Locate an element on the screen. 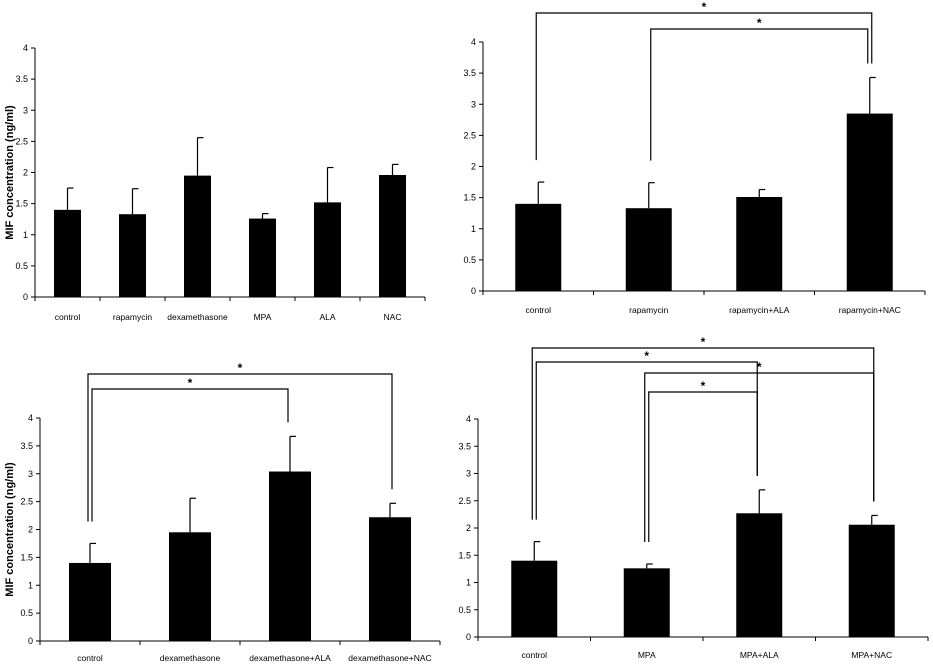 This screenshot has width=933, height=665. category-label: dexamethasone+ALA is located at coordinates (290, 658).